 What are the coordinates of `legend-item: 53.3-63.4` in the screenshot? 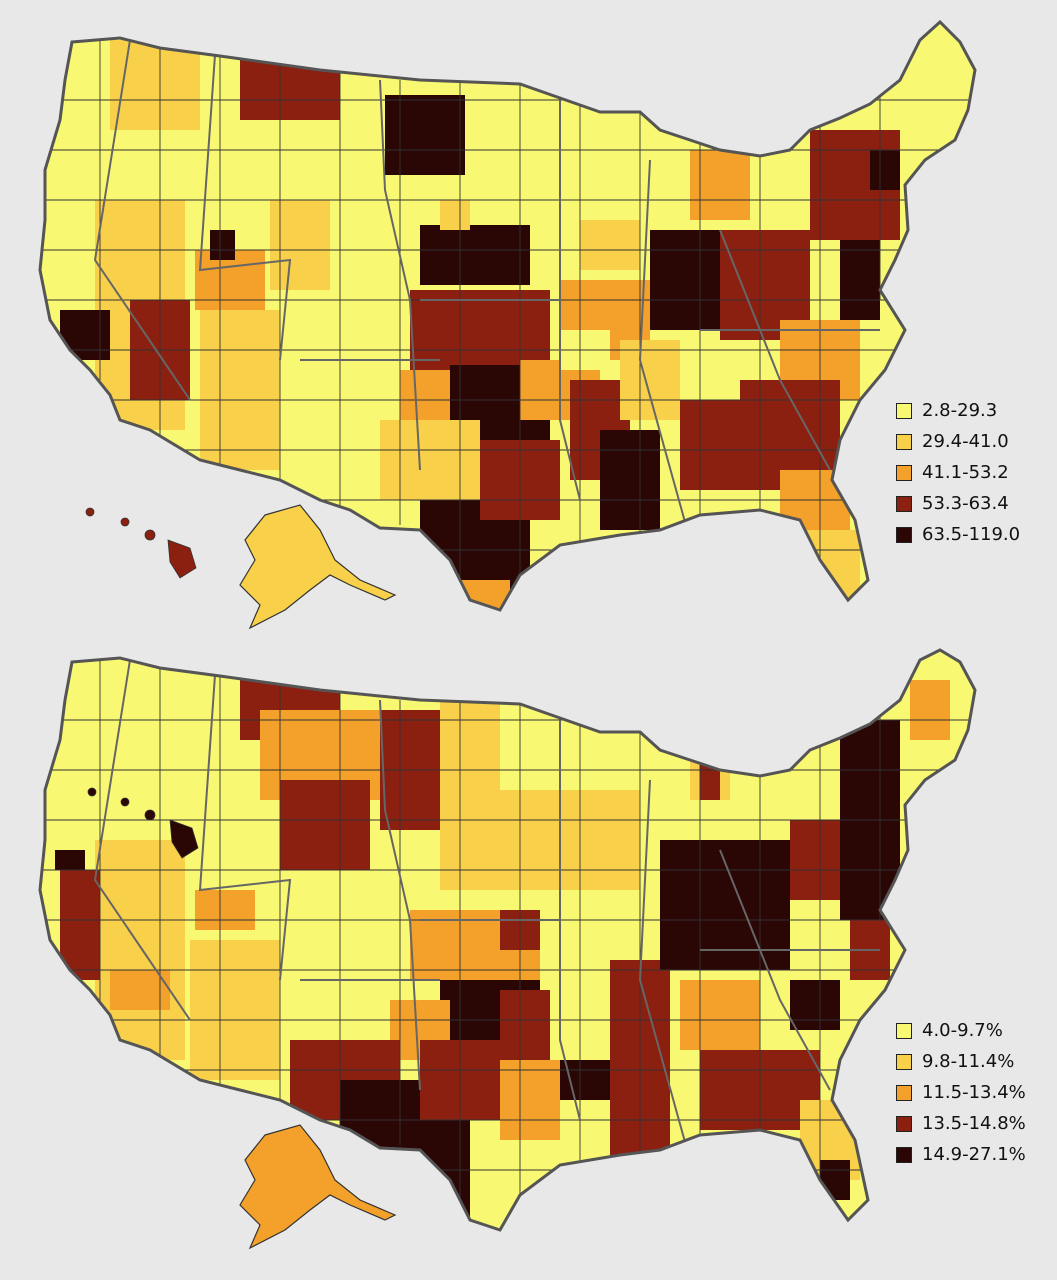 It's located at (958, 503).